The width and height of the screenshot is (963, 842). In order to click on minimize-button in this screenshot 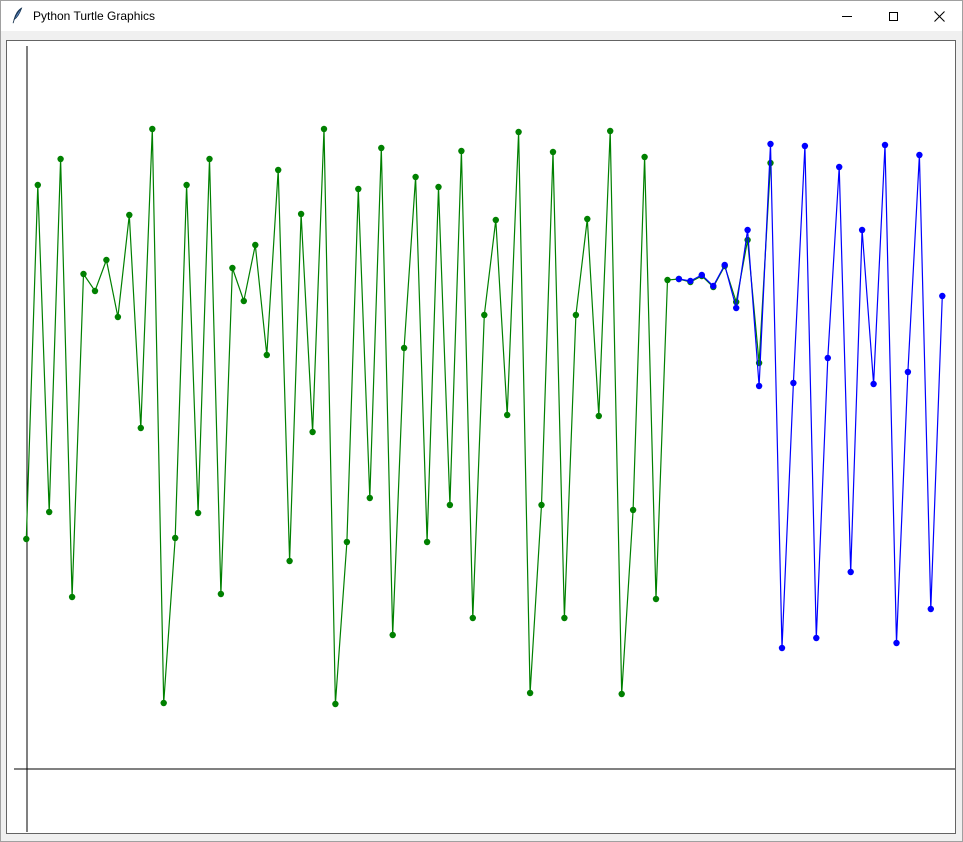, I will do `click(847, 16)`.